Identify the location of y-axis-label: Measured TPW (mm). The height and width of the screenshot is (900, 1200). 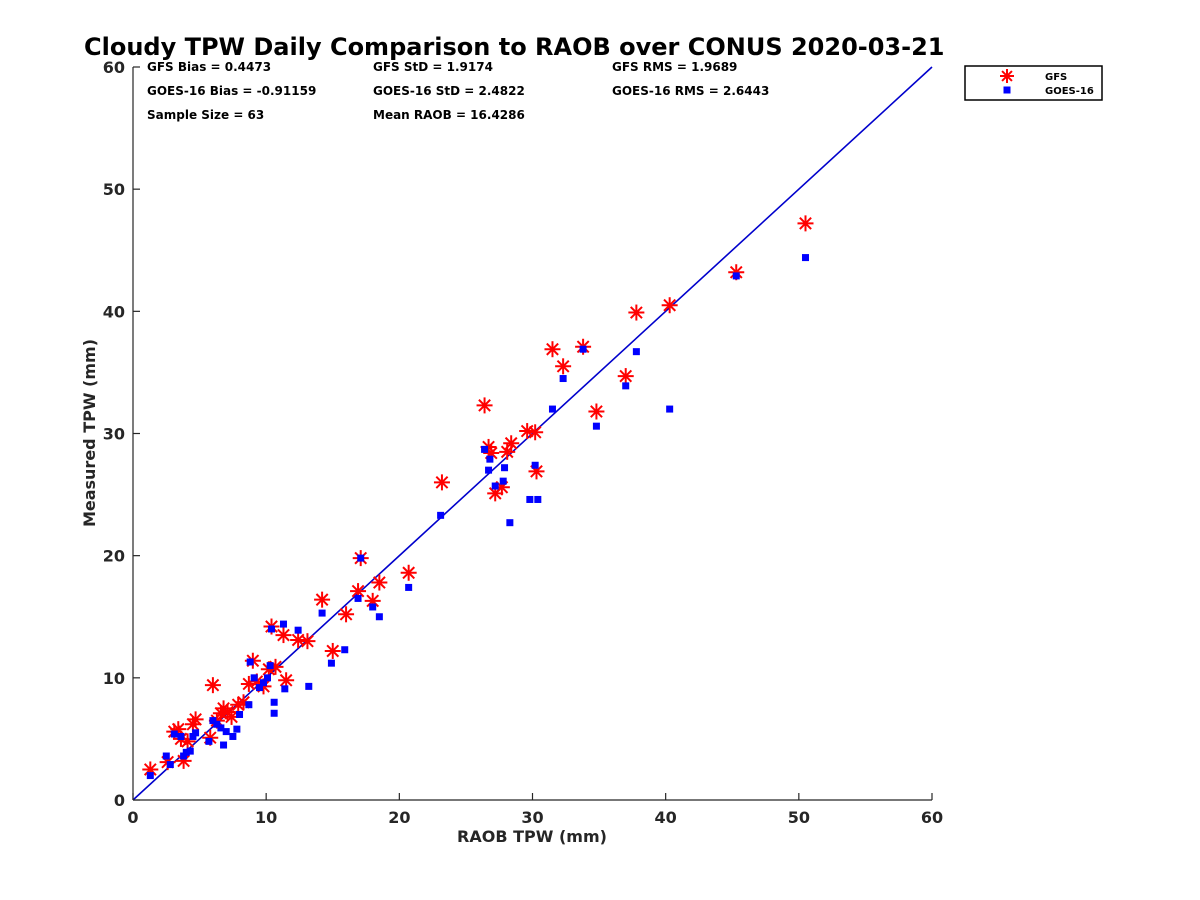
(89, 433).